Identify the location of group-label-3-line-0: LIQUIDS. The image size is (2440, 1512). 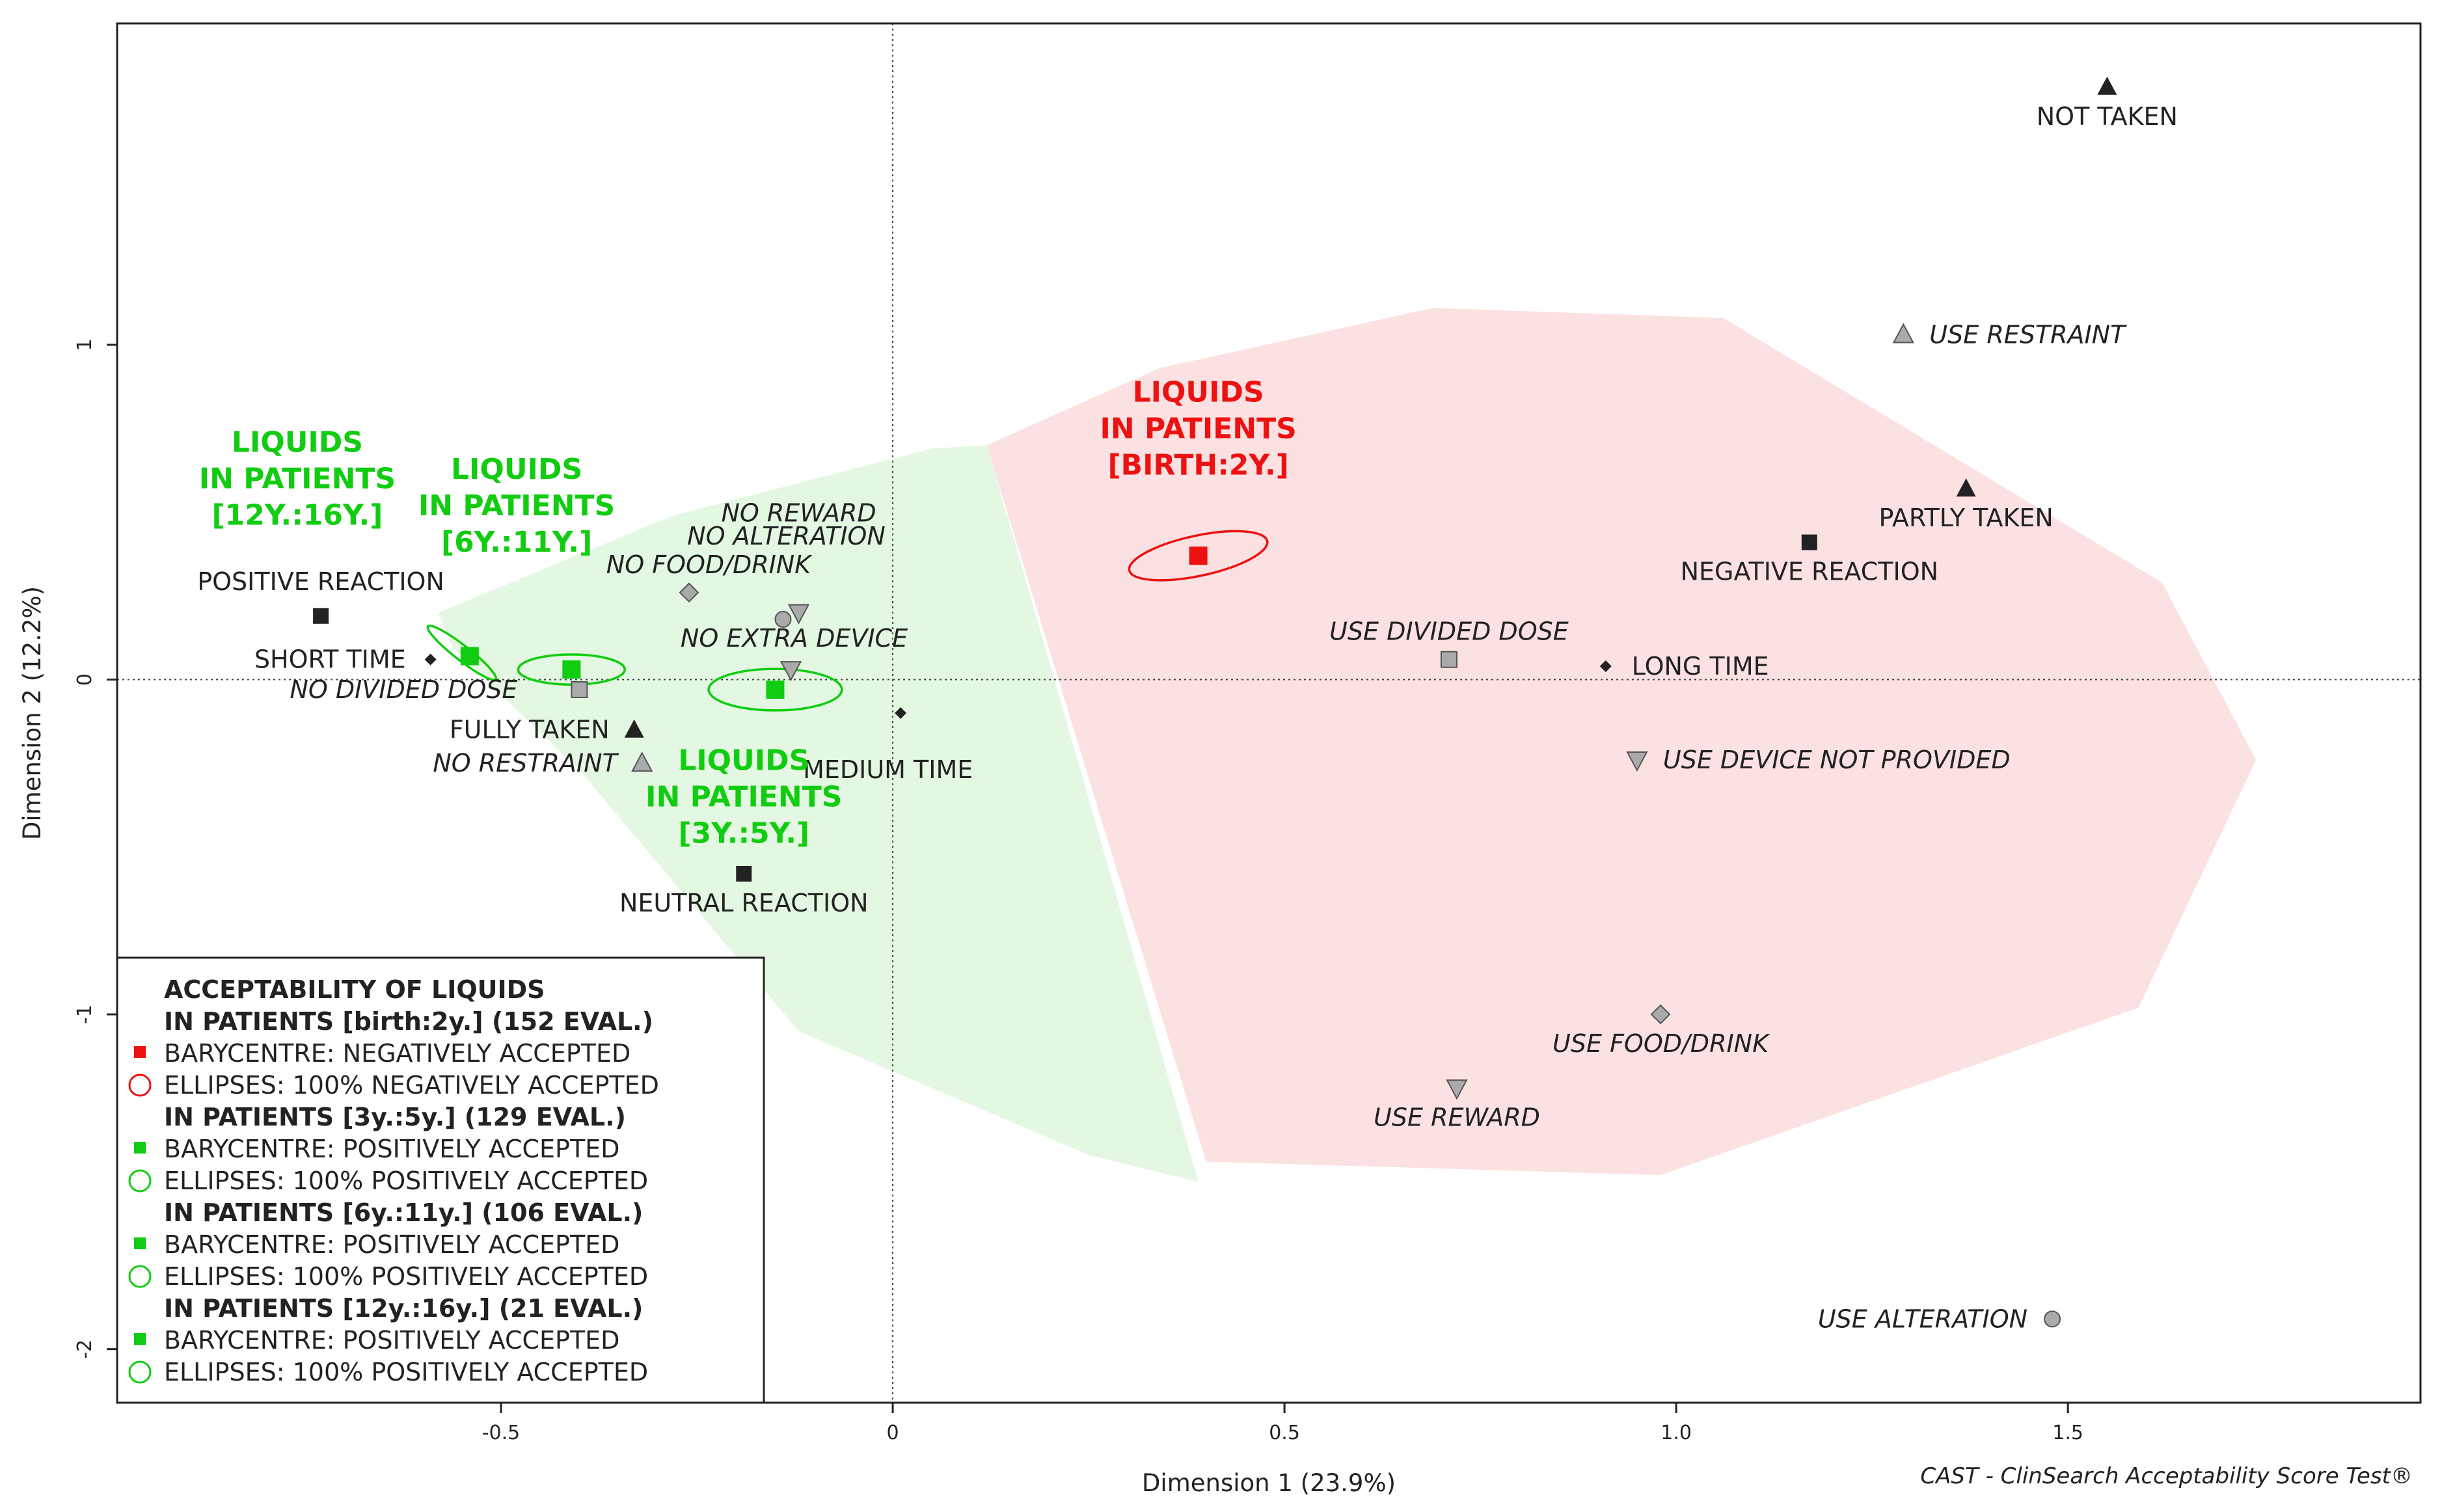
(297, 442).